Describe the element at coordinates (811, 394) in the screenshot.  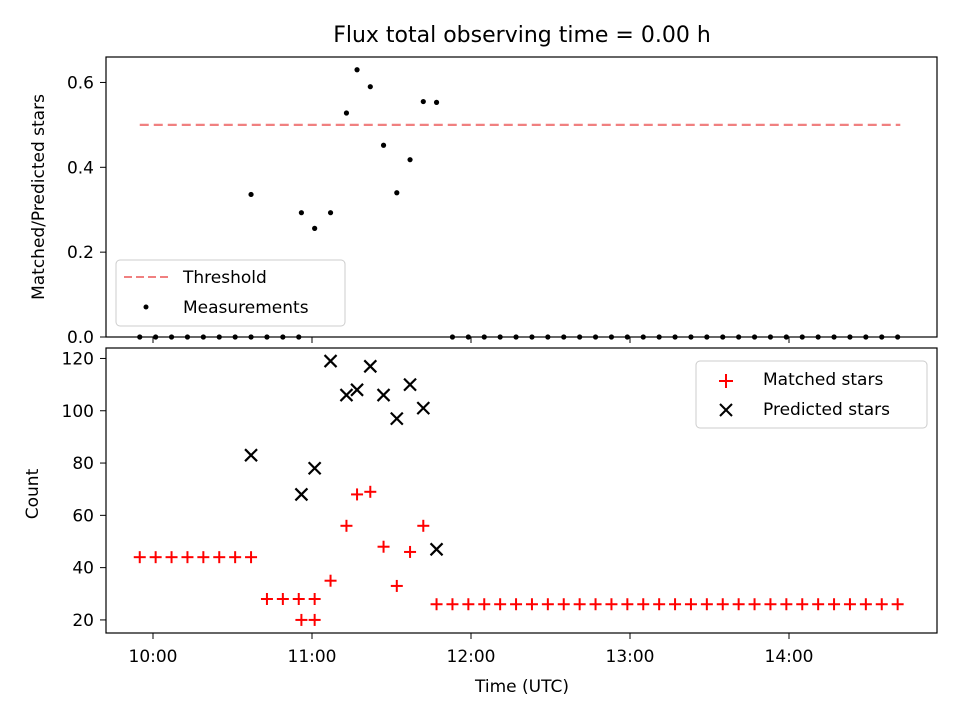
I see `bottom-legend: Matched stars Predicted stars` at that location.